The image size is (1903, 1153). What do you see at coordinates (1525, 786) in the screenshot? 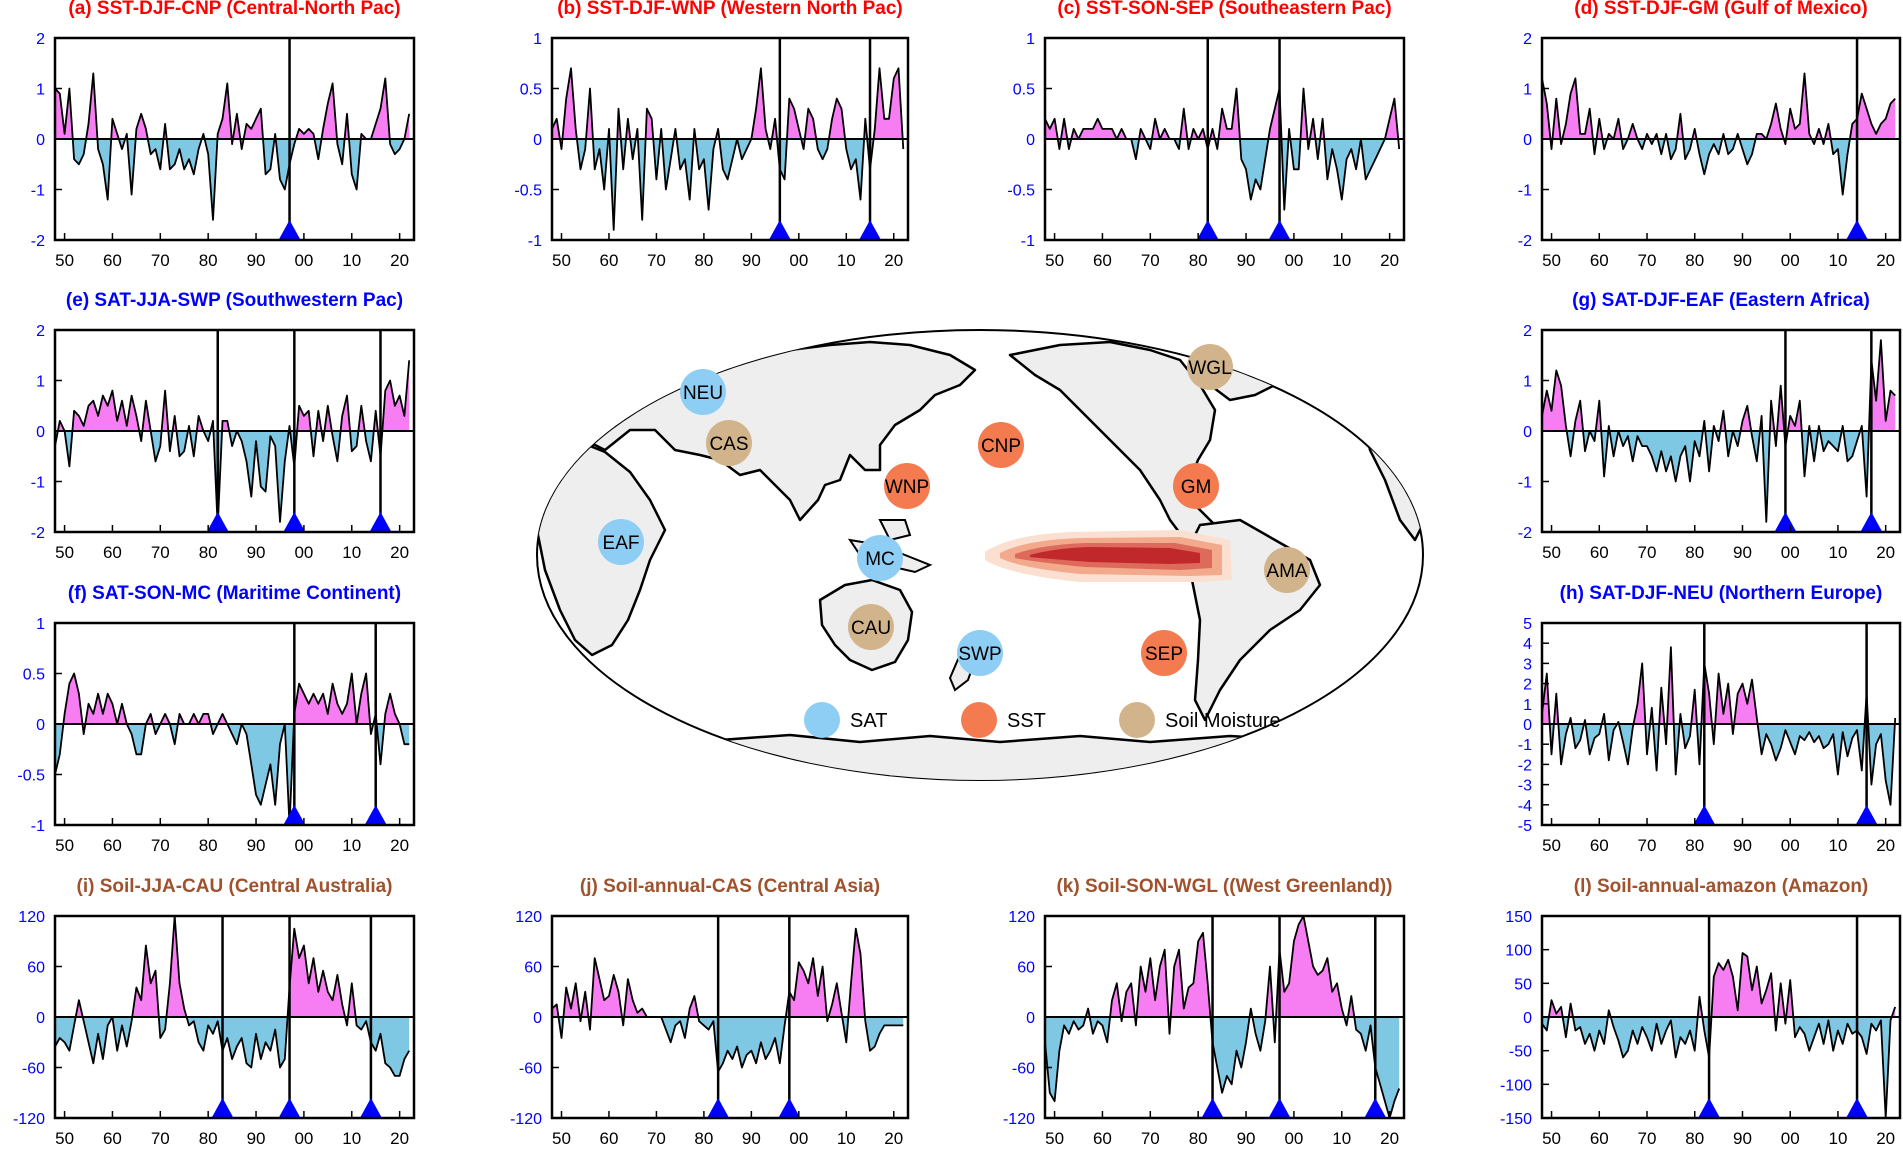
I see `y-tick-label: -3` at bounding box center [1525, 786].